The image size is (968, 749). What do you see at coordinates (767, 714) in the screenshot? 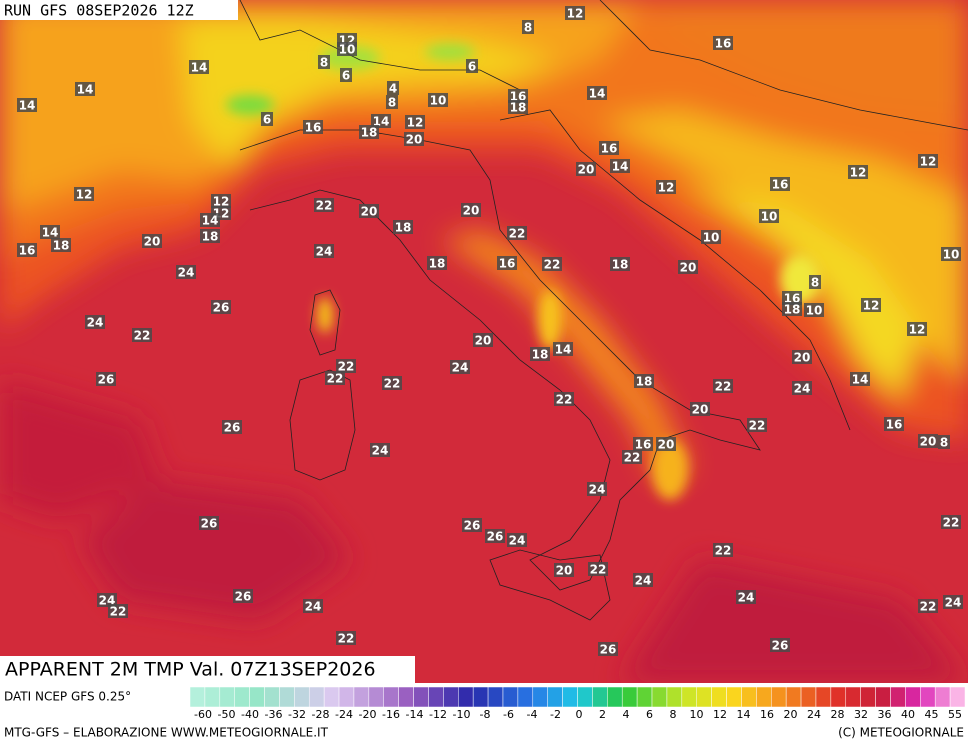
I see `colorbar-label: 16` at bounding box center [767, 714].